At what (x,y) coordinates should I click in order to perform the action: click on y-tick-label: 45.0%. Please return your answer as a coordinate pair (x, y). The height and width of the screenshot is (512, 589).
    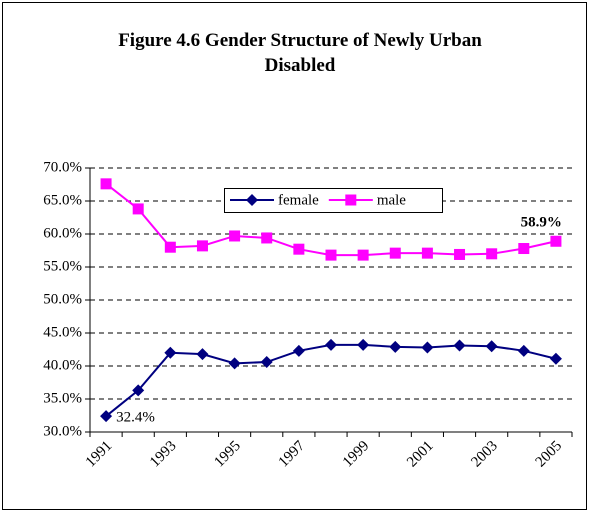
    Looking at the image, I should click on (62, 332).